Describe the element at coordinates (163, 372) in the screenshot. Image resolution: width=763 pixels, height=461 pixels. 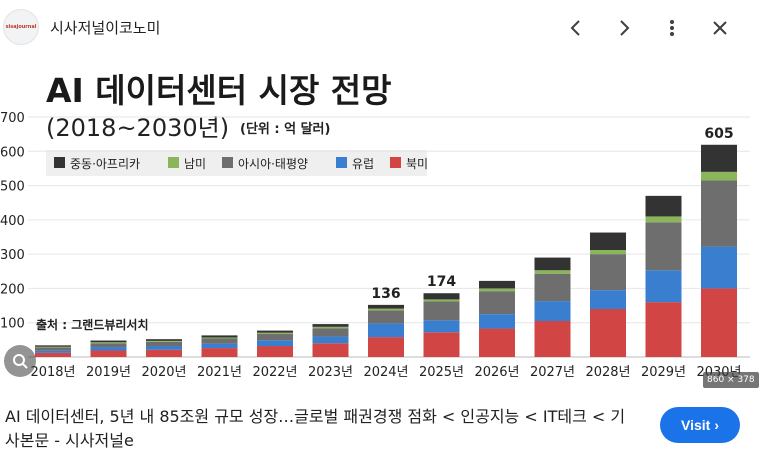
I see `x-tick-label: 2020년` at that location.